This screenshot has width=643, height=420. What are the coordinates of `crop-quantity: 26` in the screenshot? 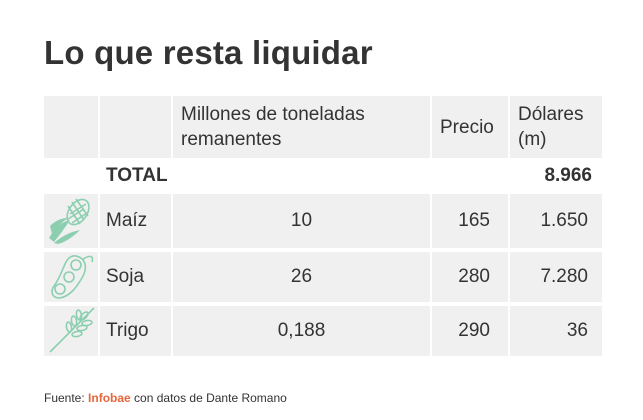 It's located at (302, 275).